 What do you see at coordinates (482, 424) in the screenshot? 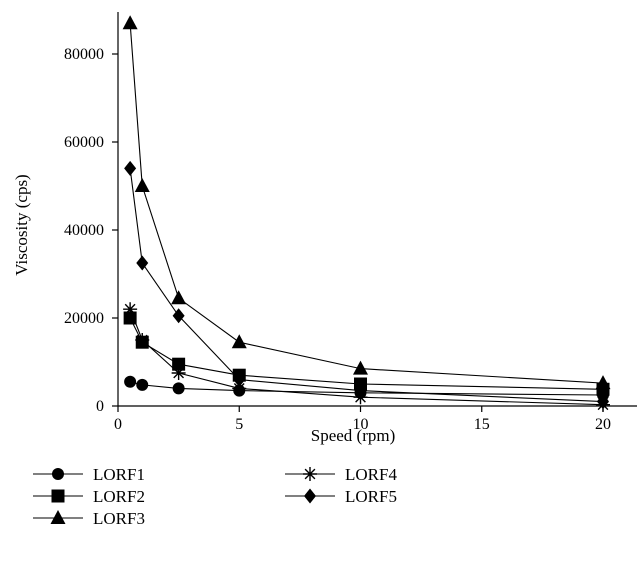
I see `x-tick-label: 15` at bounding box center [482, 424].